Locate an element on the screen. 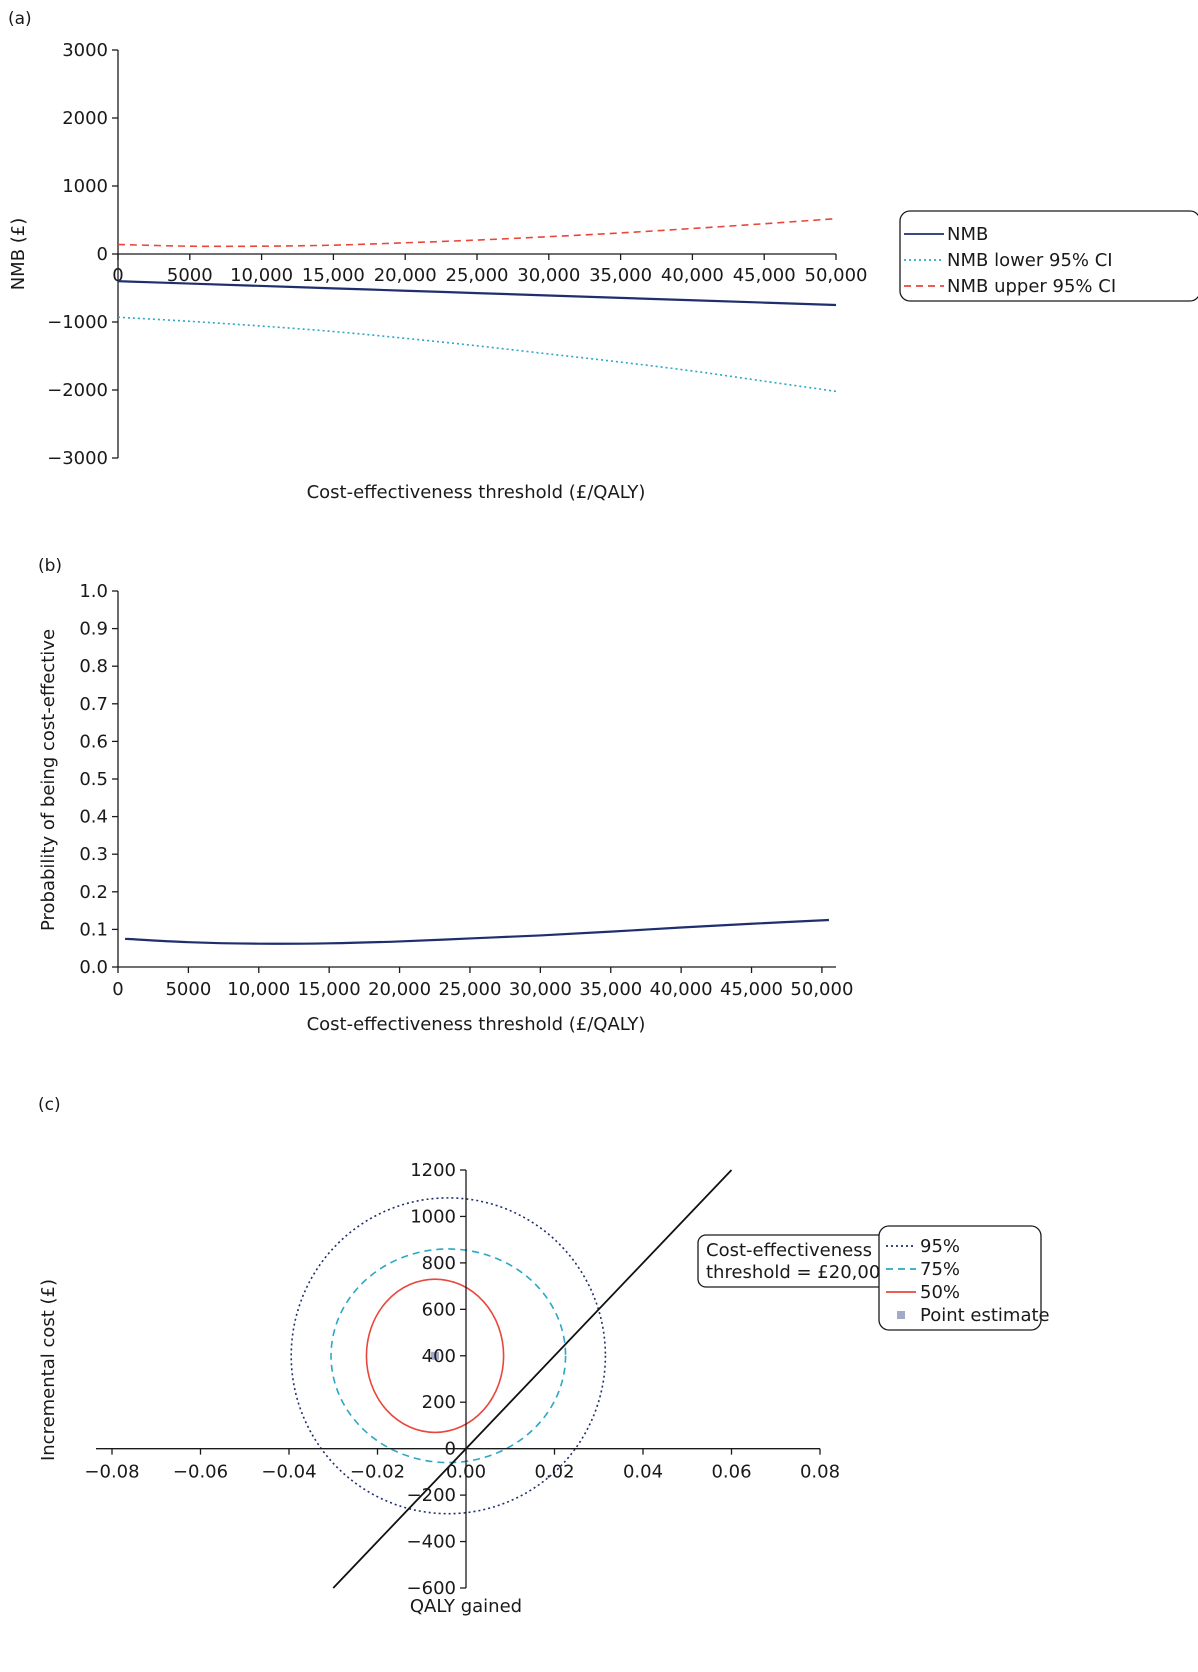 This screenshot has height=1672, width=1198. ellipse-75pct is located at coordinates (448, 1356).